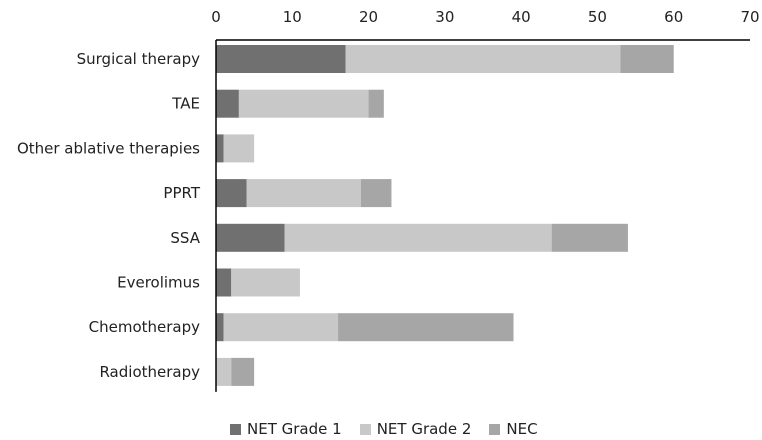 Image resolution: width=762 pixels, height=440 pixels. Describe the element at coordinates (368, 17) in the screenshot. I see `x-tick-label: 20` at that location.